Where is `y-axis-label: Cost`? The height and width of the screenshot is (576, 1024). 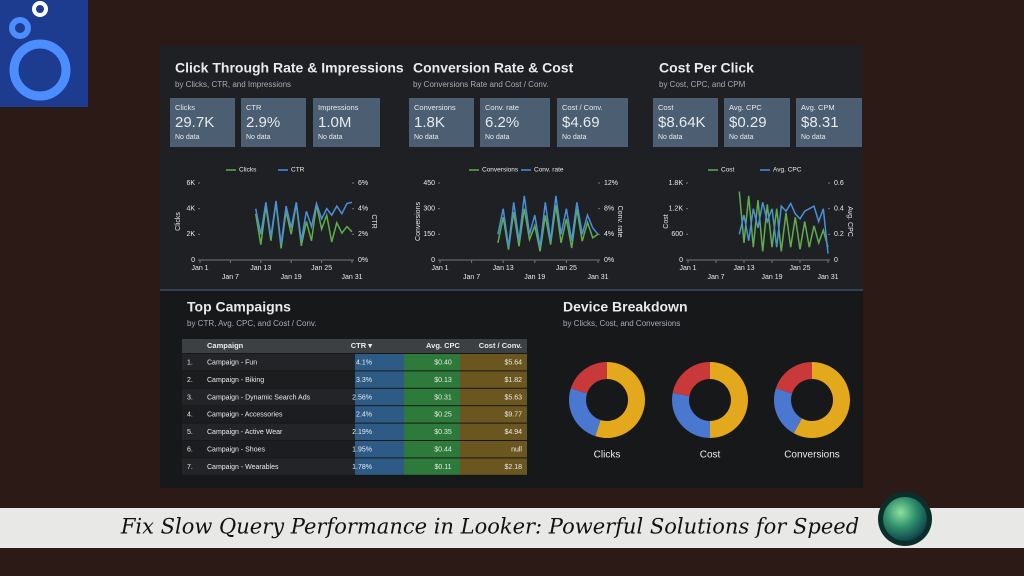
y-axis-label: Cost is located at coordinates (666, 221).